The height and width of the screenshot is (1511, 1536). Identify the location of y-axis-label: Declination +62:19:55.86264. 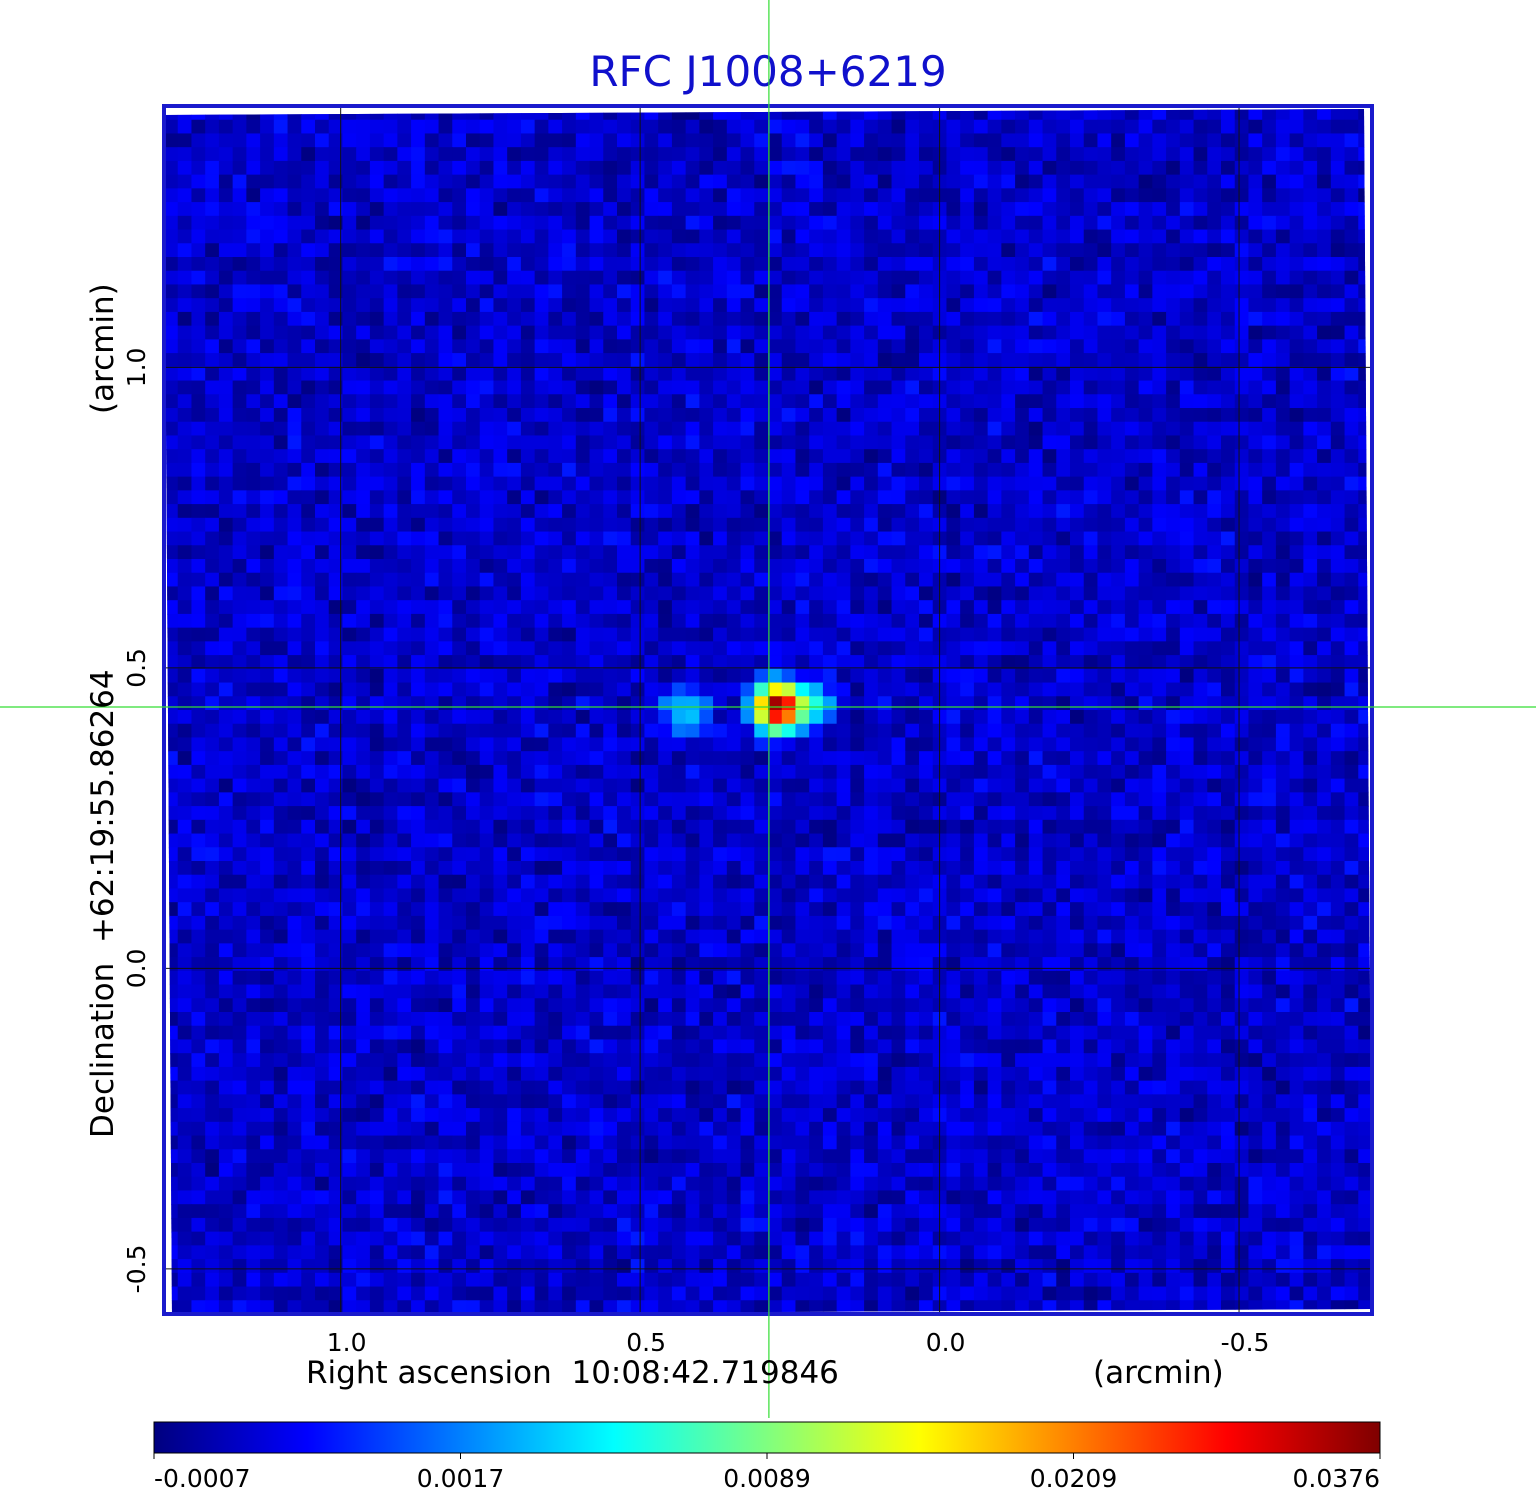
(103, 903).